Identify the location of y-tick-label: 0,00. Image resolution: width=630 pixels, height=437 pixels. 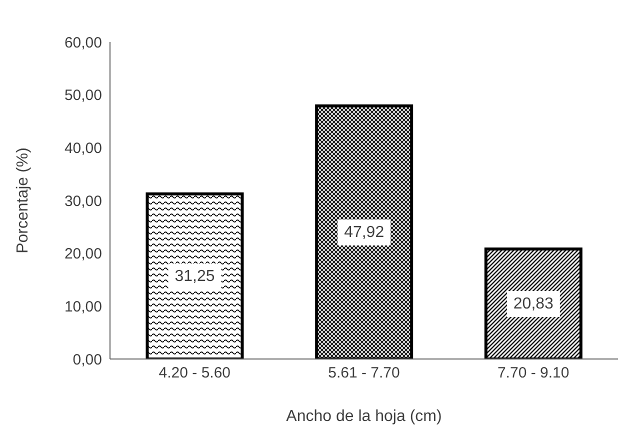
(87, 359).